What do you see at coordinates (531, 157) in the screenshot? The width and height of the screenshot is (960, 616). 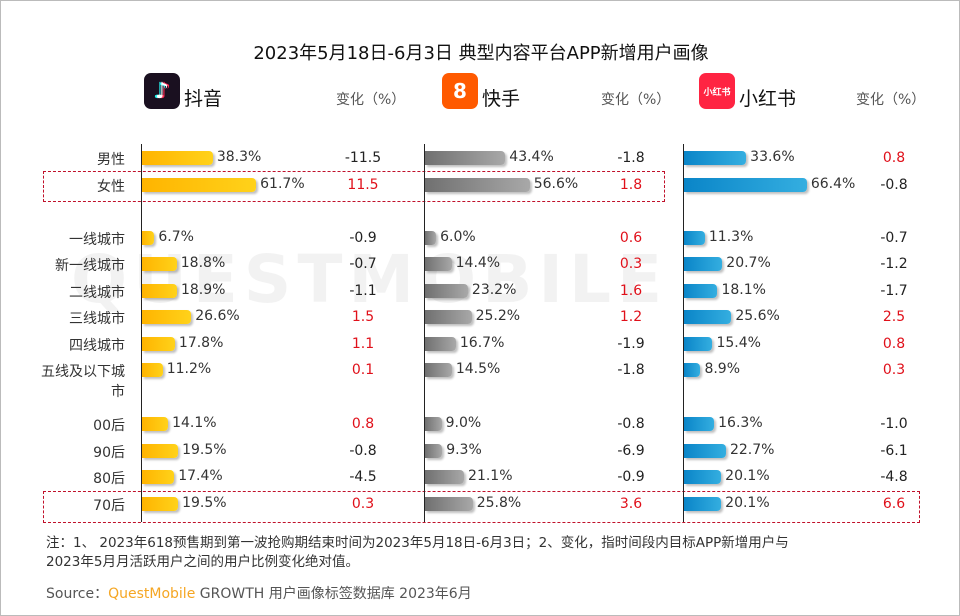 I see `data-label: 43.4%` at bounding box center [531, 157].